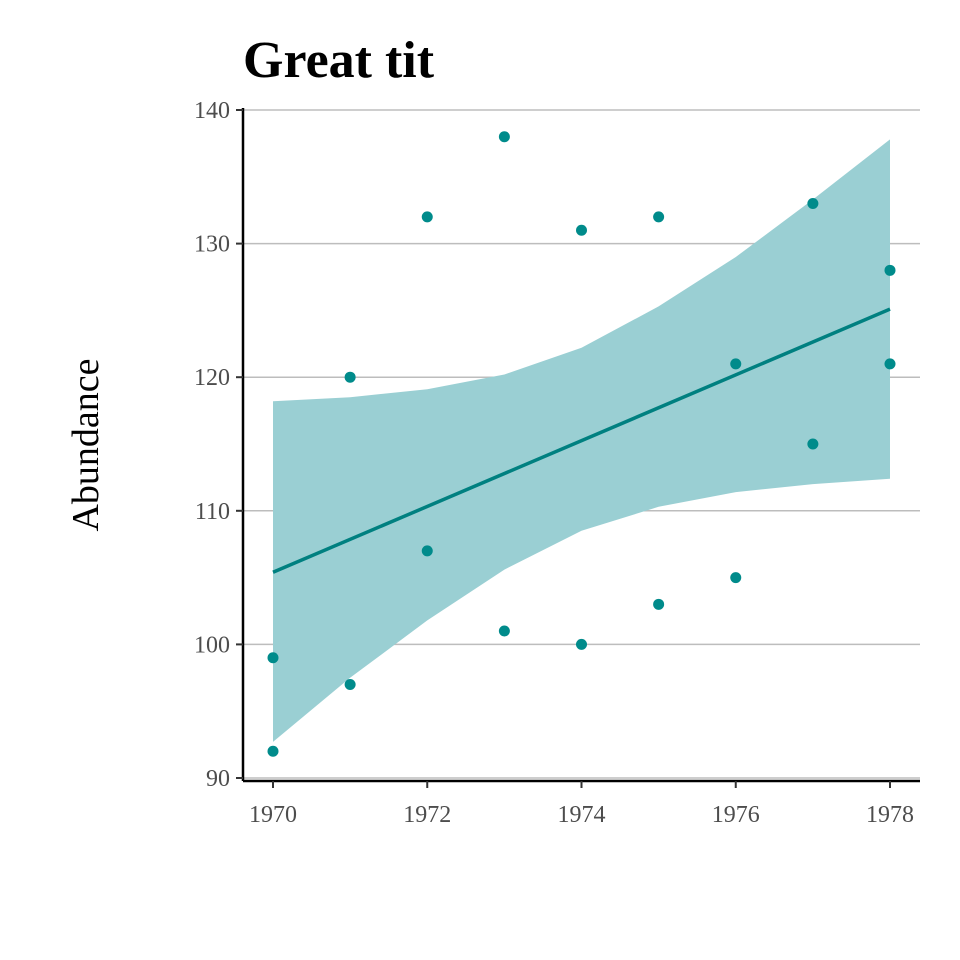 Image resolution: width=960 pixels, height=960 pixels. Describe the element at coordinates (273, 815) in the screenshot. I see `x-tick-label: 1970` at that location.